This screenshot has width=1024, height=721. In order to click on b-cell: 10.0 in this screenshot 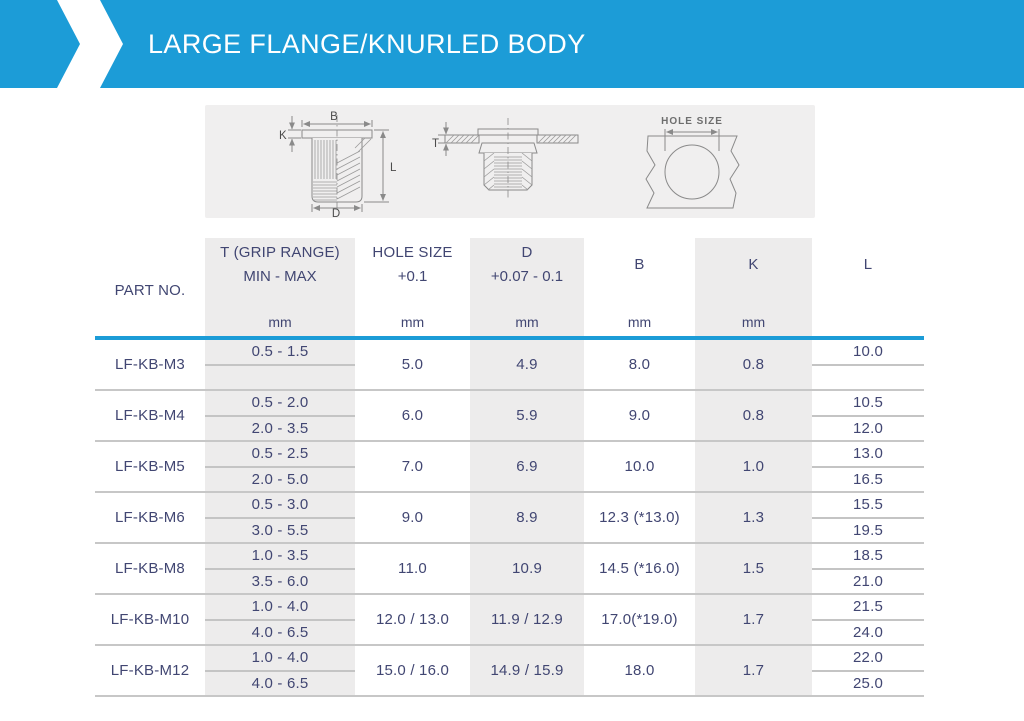, I will do `click(639, 466)`.